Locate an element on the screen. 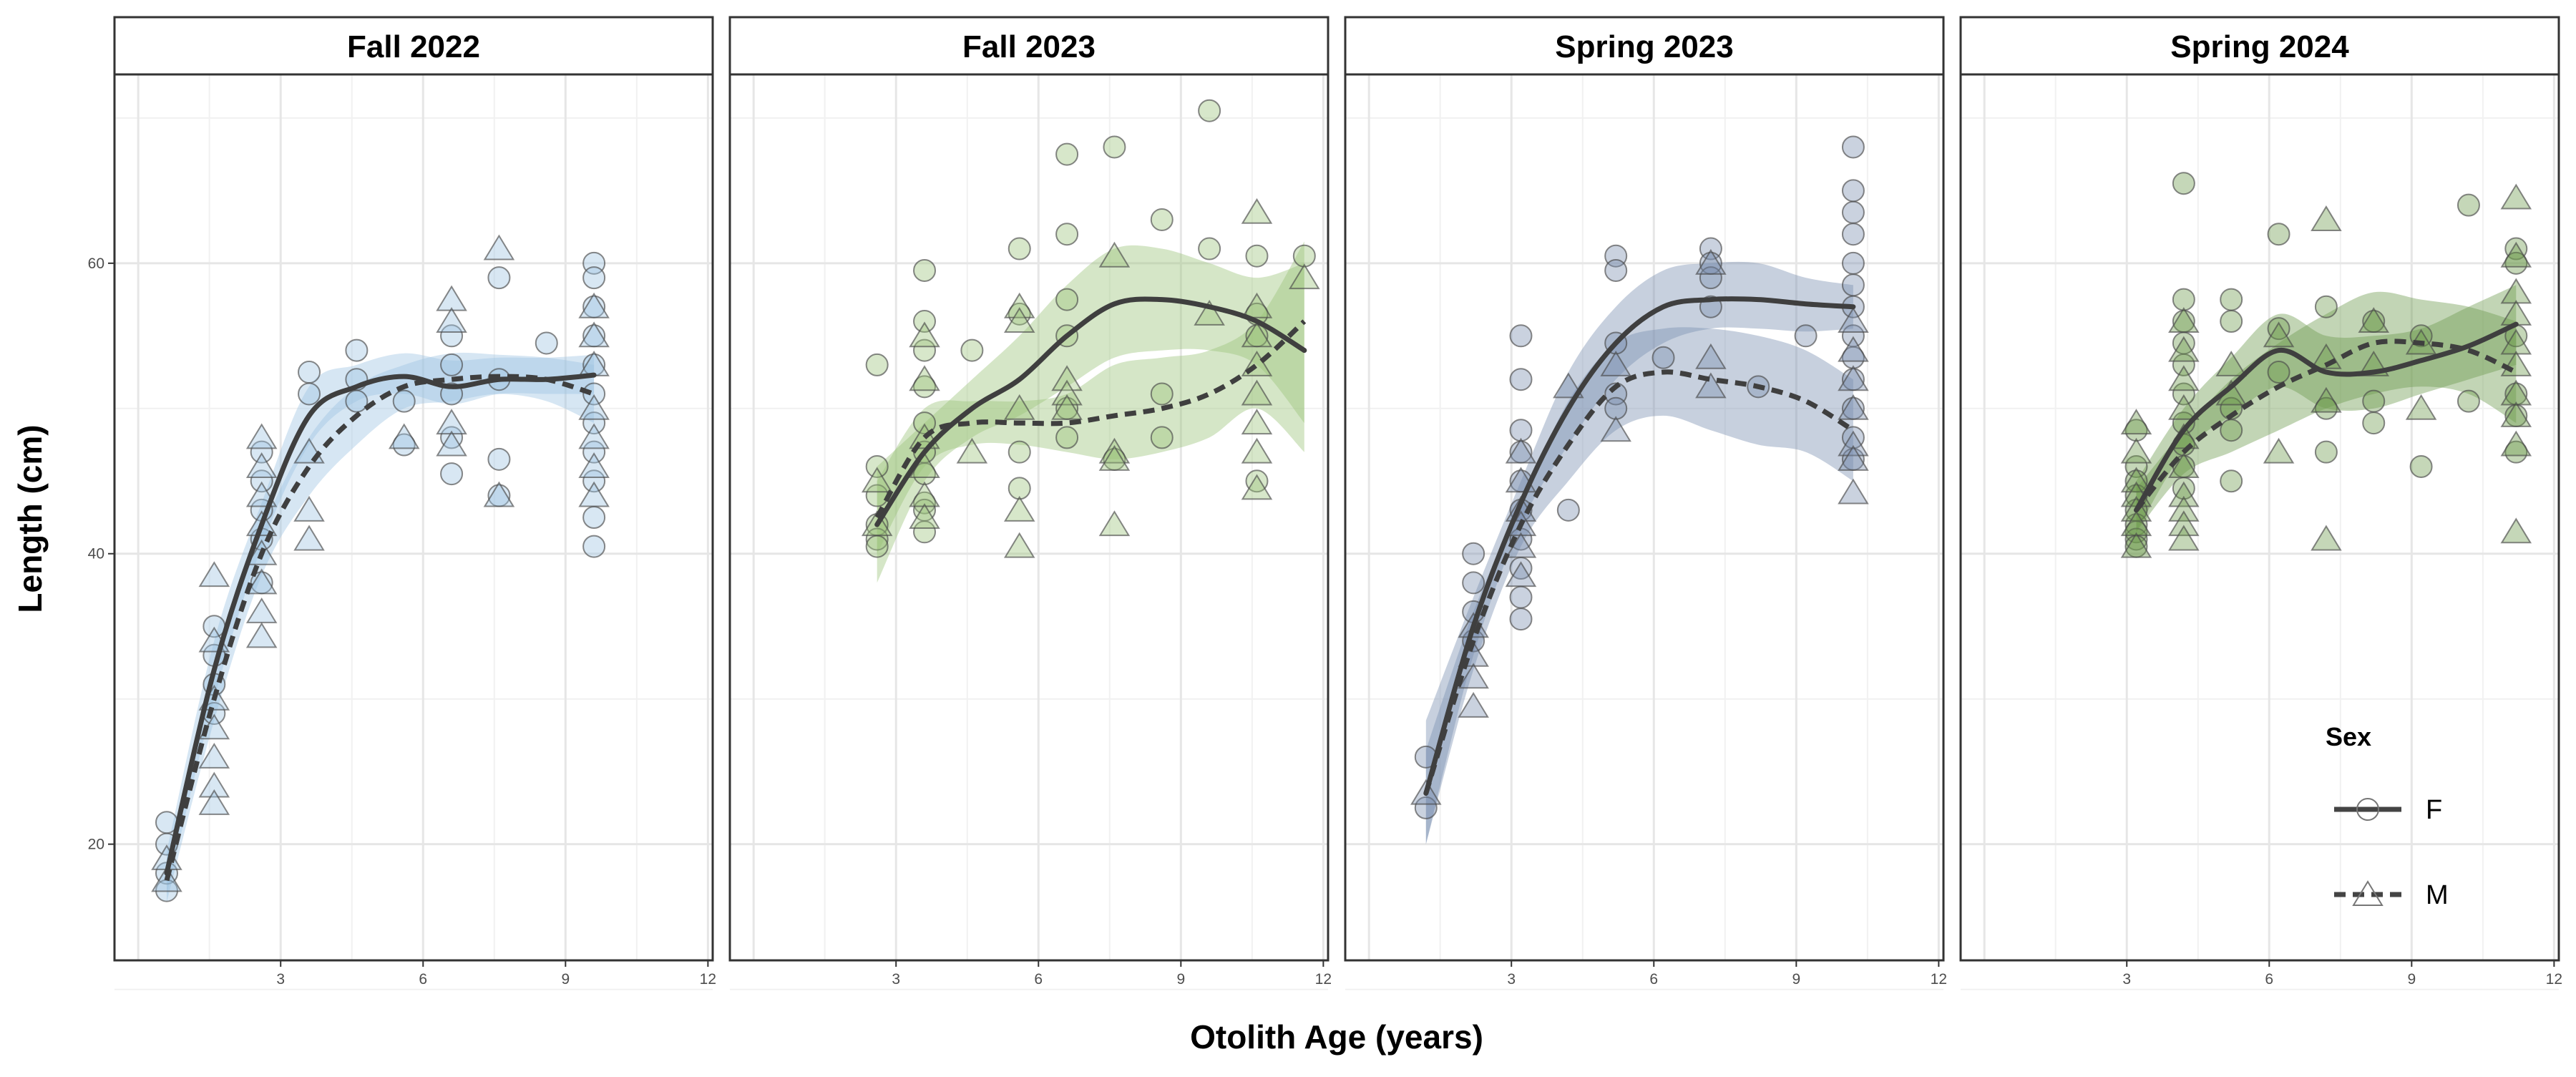 The width and height of the screenshot is (2576, 1077). x-axis-title: Otolith Age (years) is located at coordinates (1336, 1037).